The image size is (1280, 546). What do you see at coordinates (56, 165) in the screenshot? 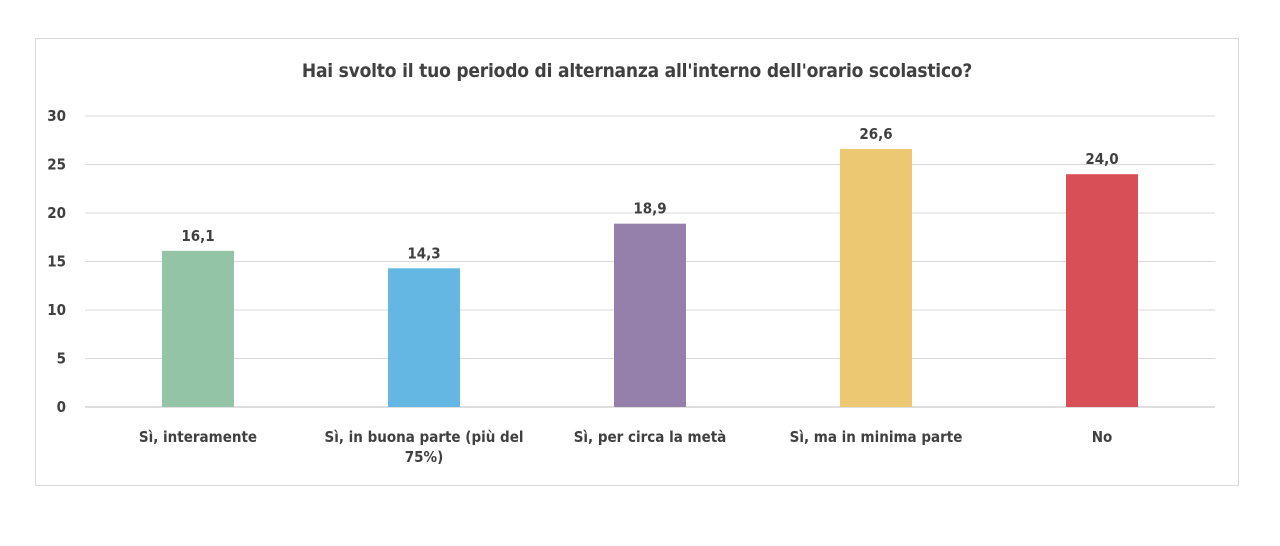
I see `y-tick-label: 25` at bounding box center [56, 165].